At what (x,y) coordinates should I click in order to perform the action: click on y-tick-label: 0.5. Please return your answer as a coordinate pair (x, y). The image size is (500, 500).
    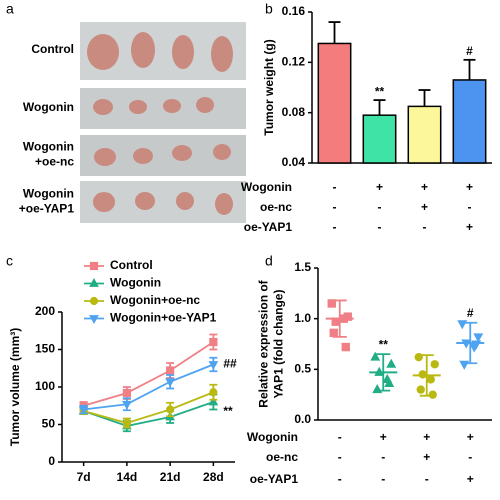
    Looking at the image, I should click on (302, 369).